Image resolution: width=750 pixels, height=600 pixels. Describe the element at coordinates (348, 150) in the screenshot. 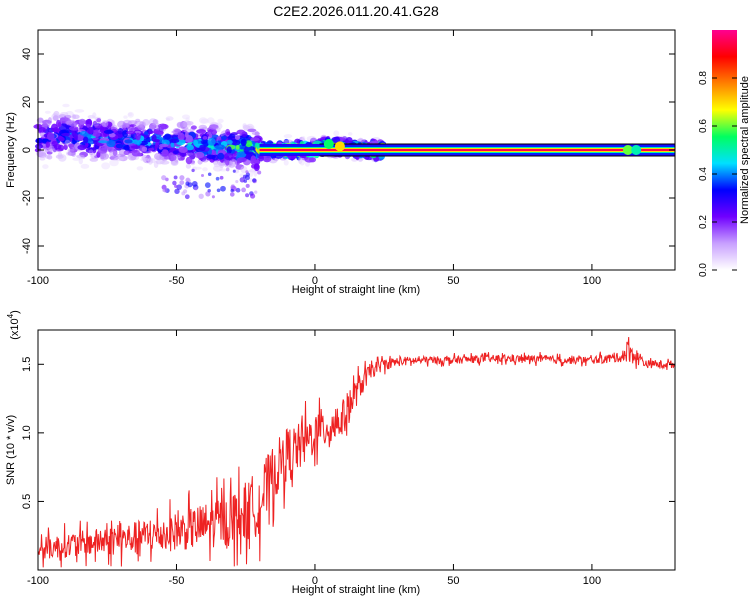

I see `spectrogram-y-tick: 0` at that location.